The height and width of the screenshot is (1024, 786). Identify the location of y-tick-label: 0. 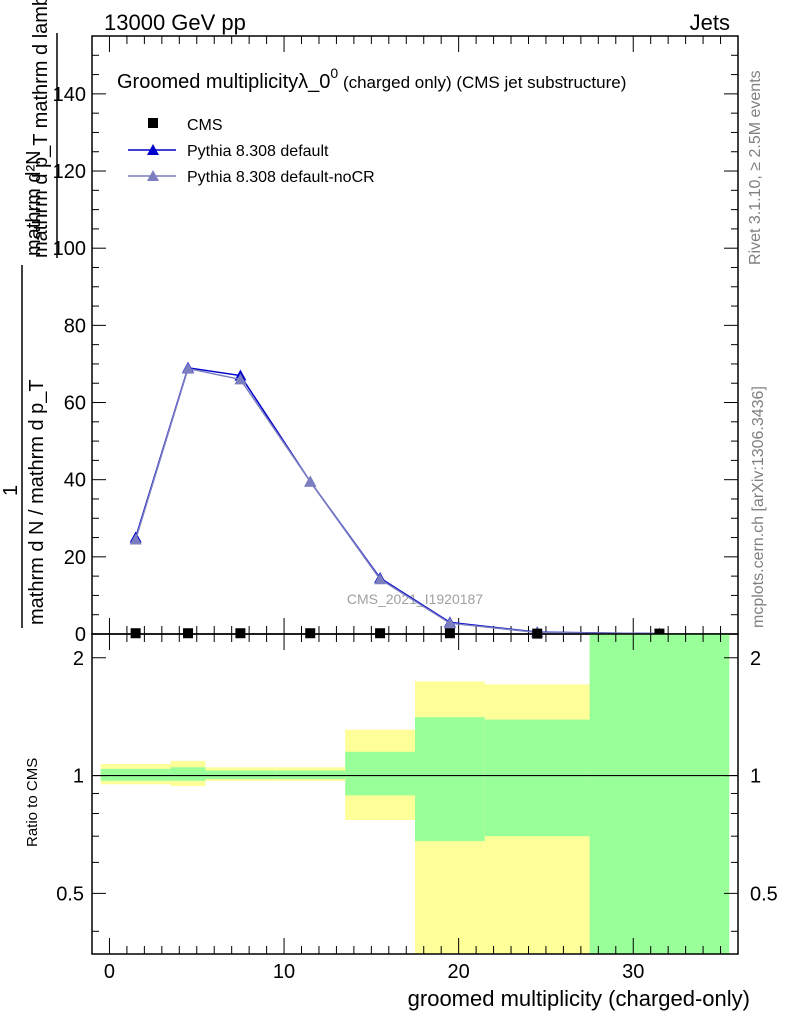
(80, 635).